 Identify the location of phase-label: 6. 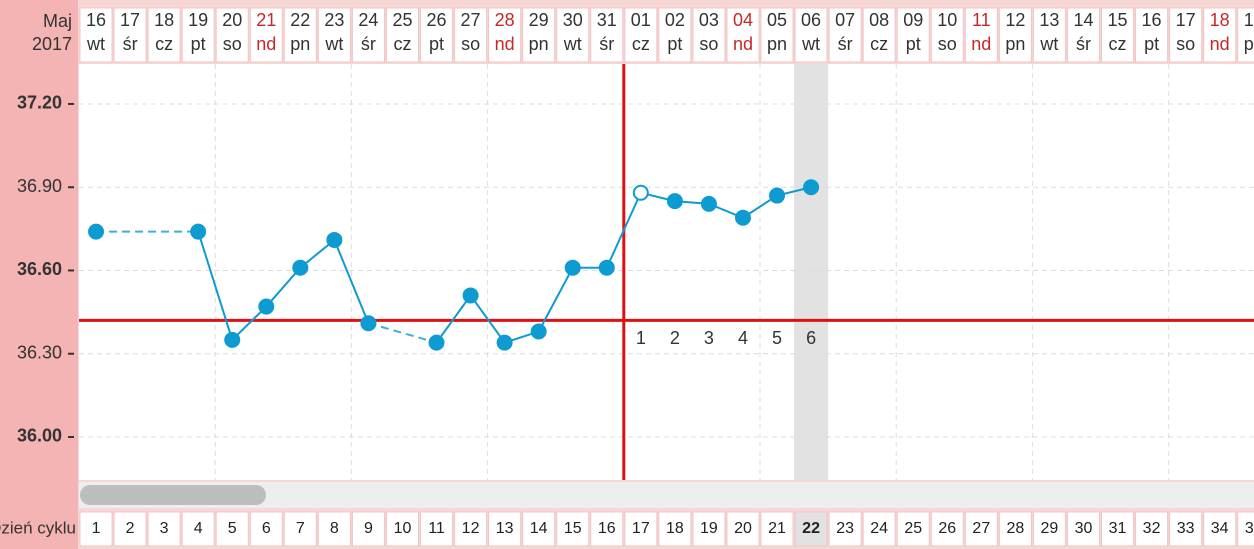
(811, 338).